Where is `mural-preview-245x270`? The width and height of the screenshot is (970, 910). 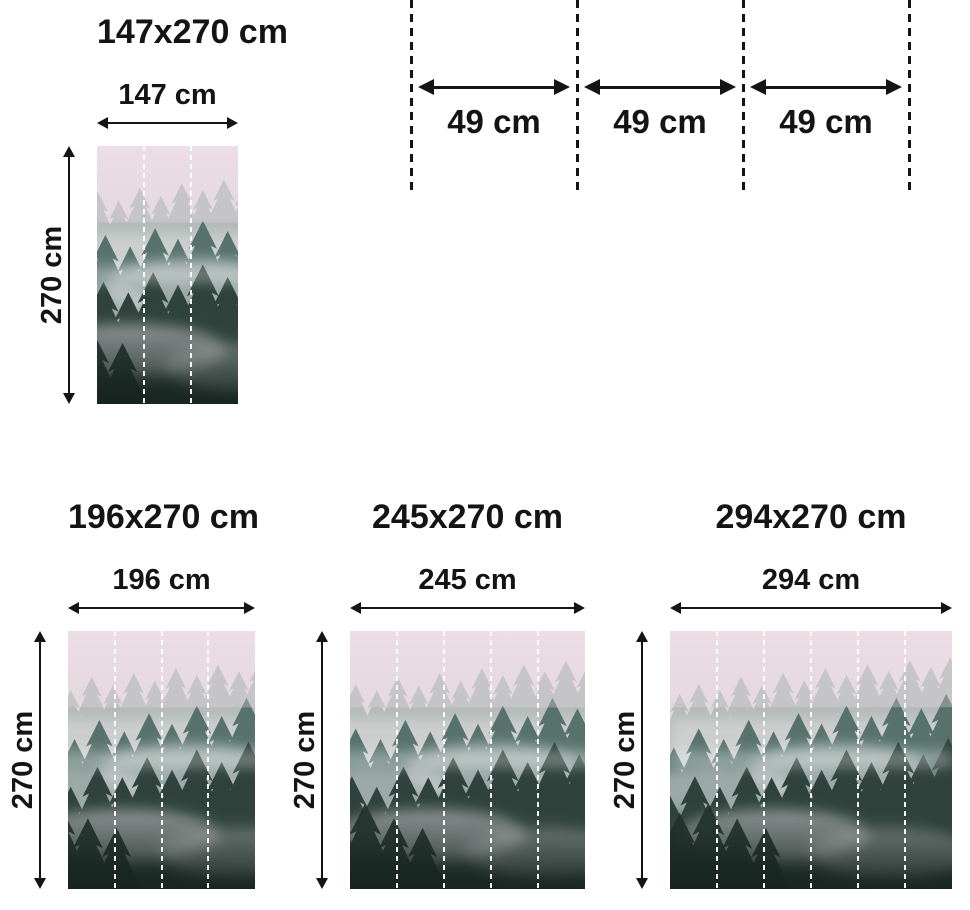 mural-preview-245x270 is located at coordinates (467, 760).